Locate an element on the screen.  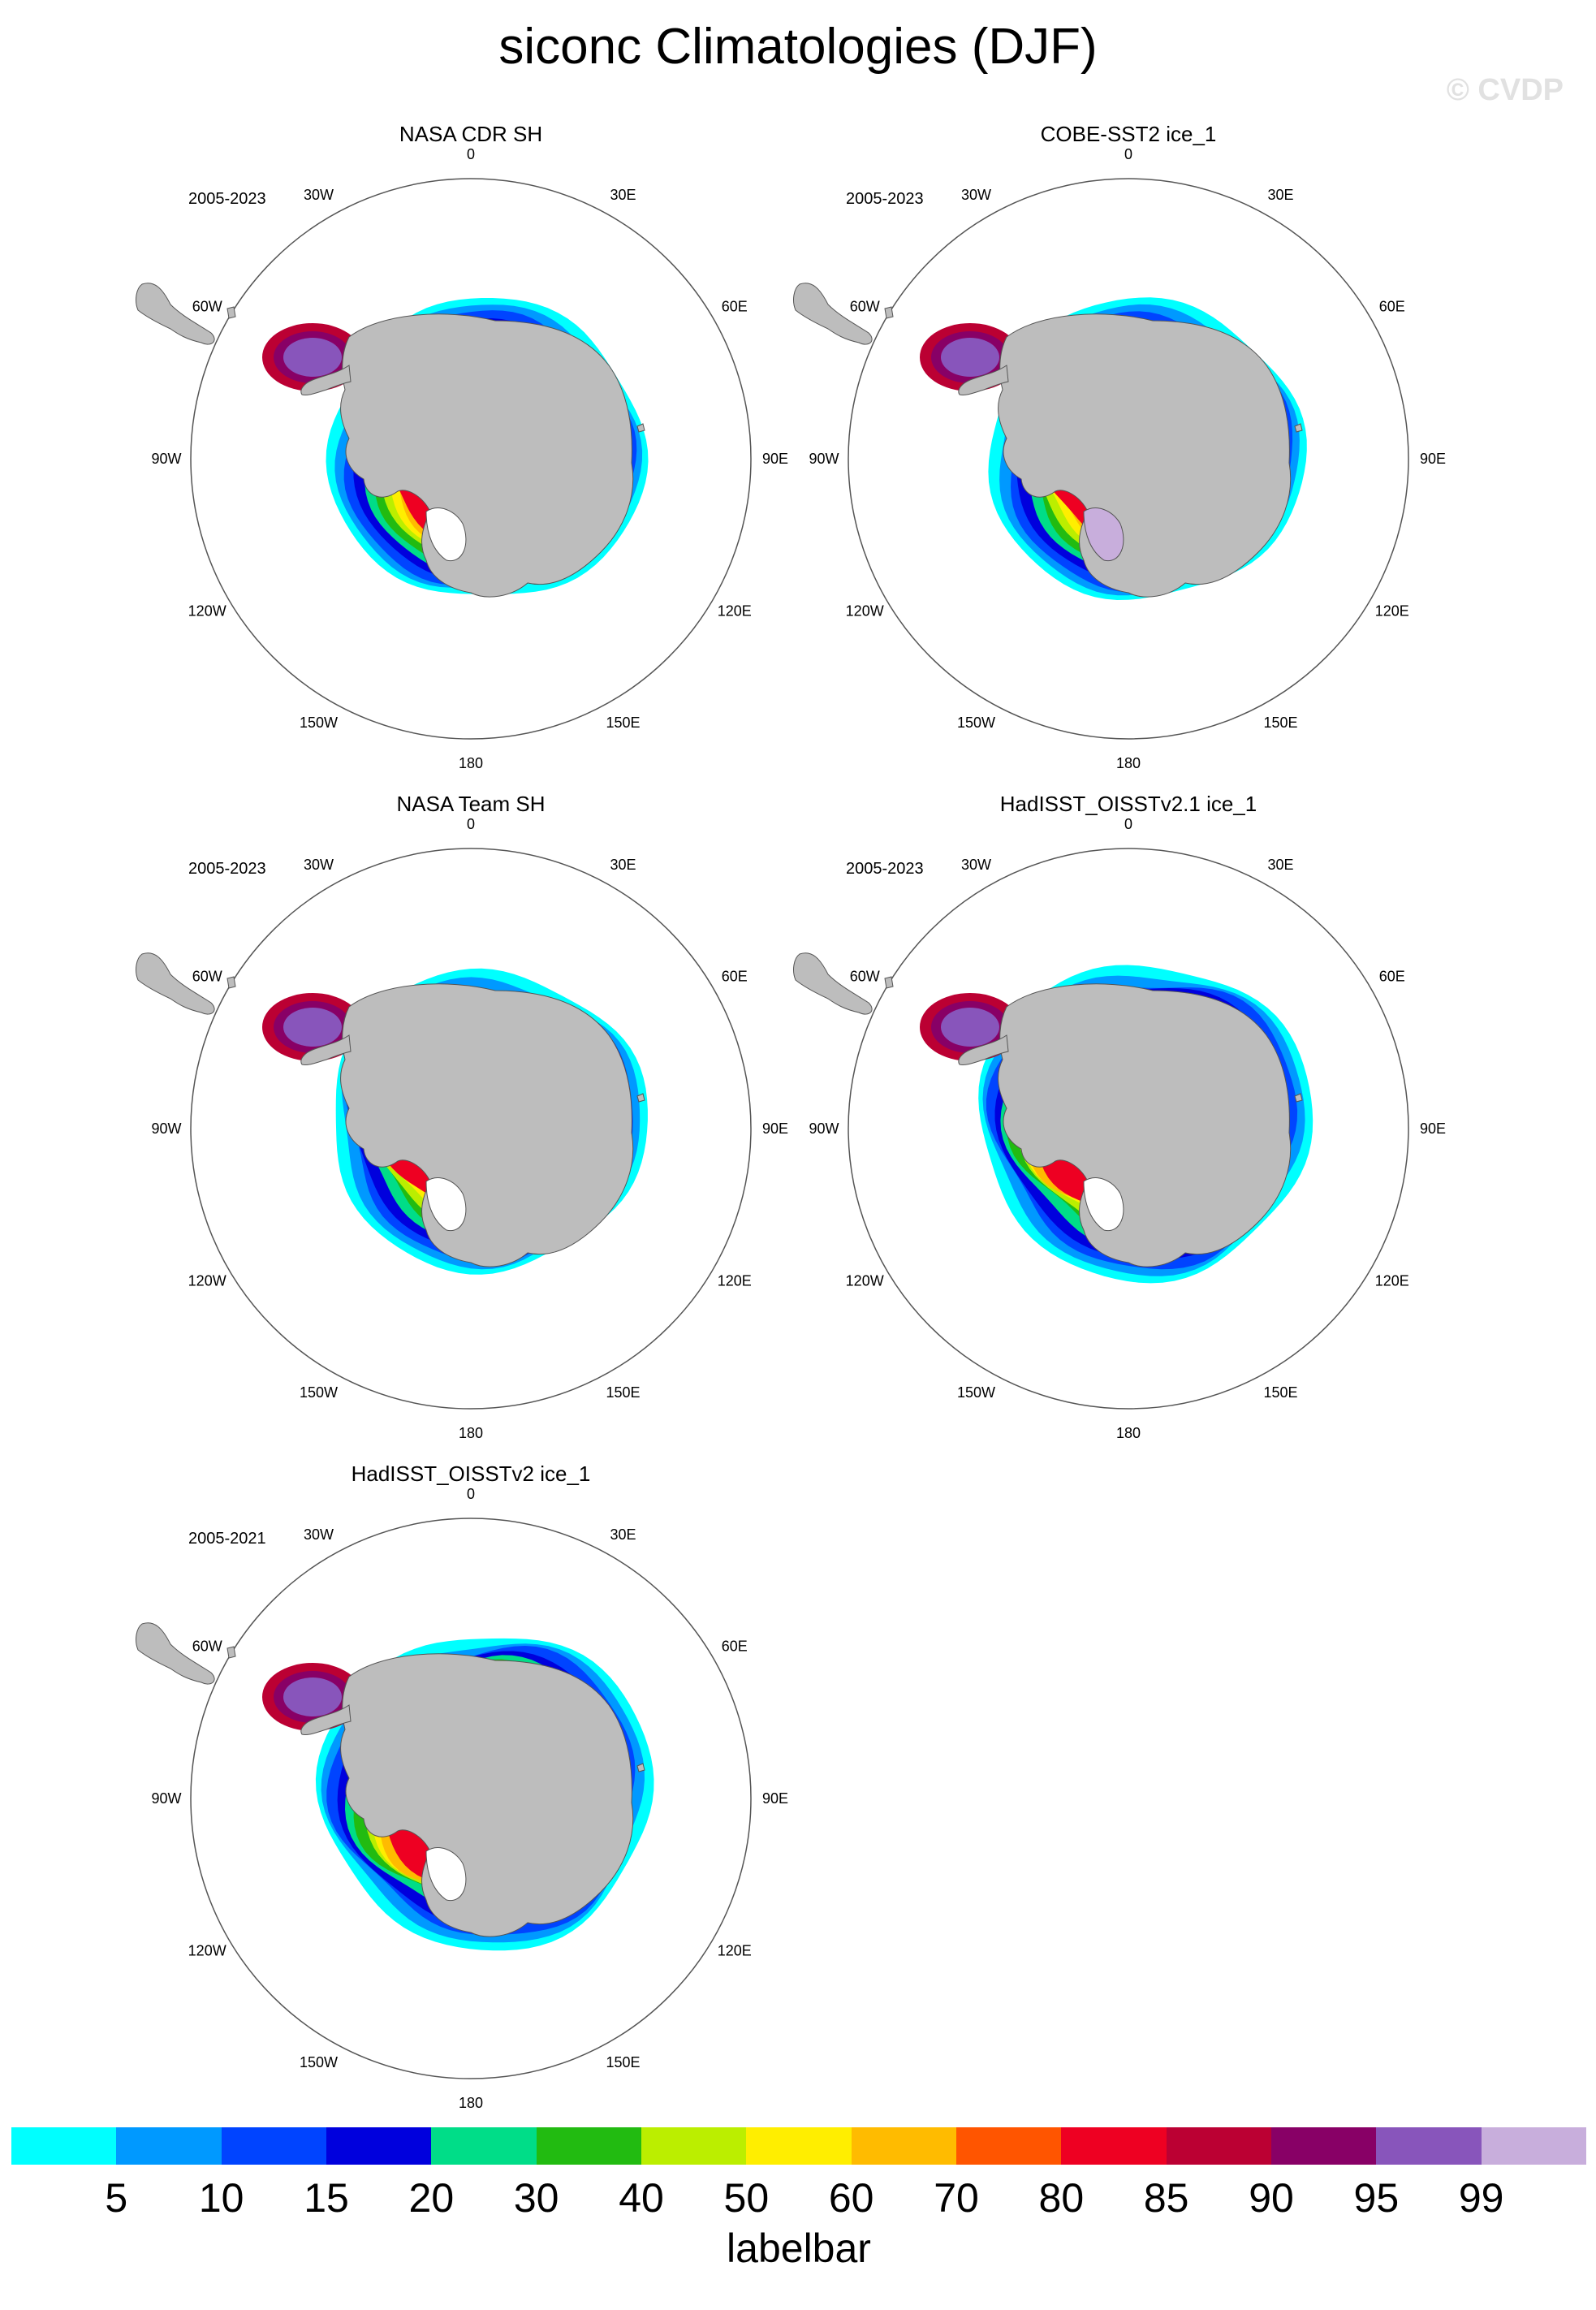
cvdp-watermark: © CVDP is located at coordinates (1505, 90).